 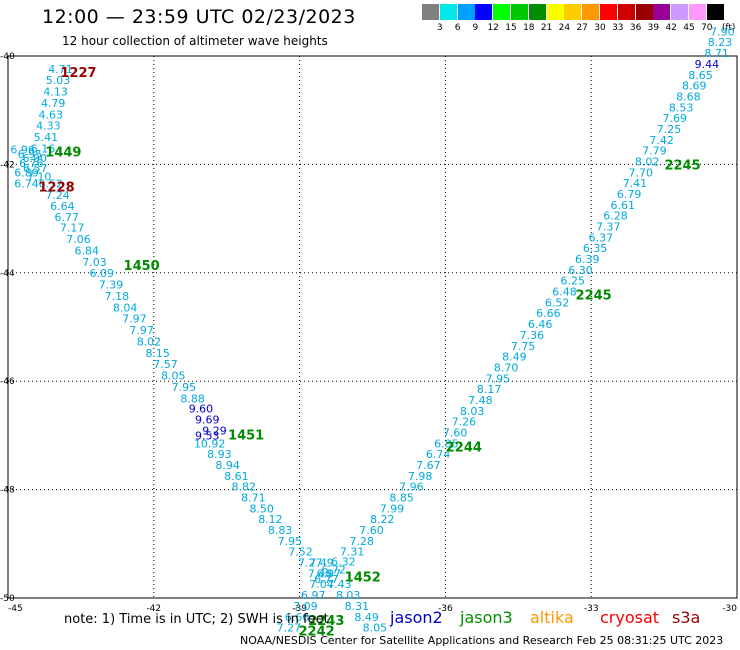 What do you see at coordinates (102, 273) in the screenshot?
I see `wave-height-point: 6.09` at bounding box center [102, 273].